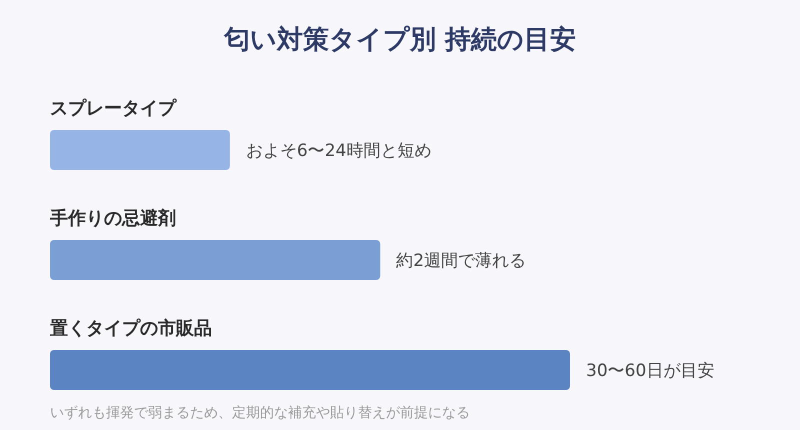 The image size is (800, 430). I want to click on y-tick-label: スプレータイプ, so click(113, 108).